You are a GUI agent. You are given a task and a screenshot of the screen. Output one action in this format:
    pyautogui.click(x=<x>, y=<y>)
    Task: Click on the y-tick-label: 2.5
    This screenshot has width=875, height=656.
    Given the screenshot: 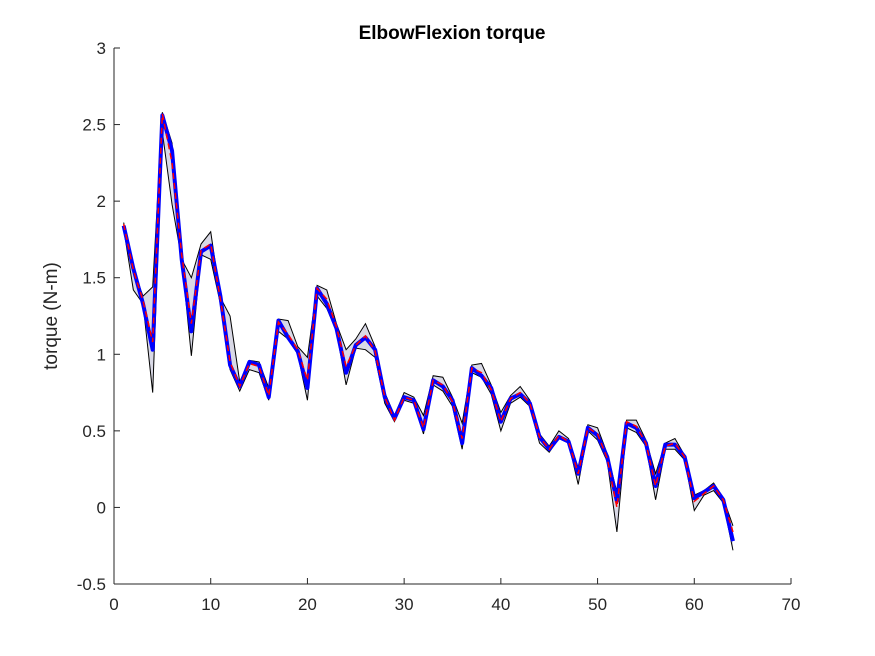 What is the action you would take?
    pyautogui.click(x=94, y=125)
    